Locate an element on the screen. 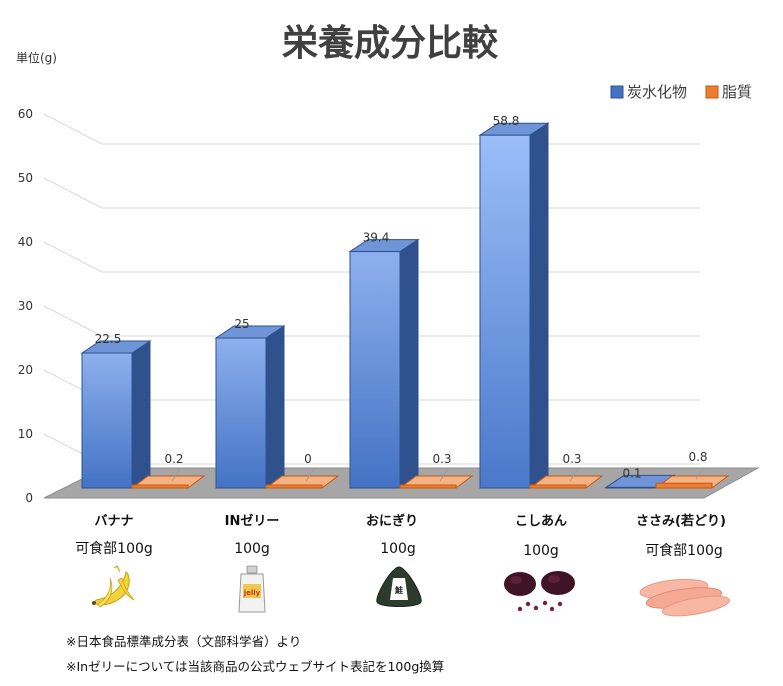  jelly-note: ※Inゼリーについては当該商品の公式ウェブサイト表記を100g換算 is located at coordinates (255, 666).